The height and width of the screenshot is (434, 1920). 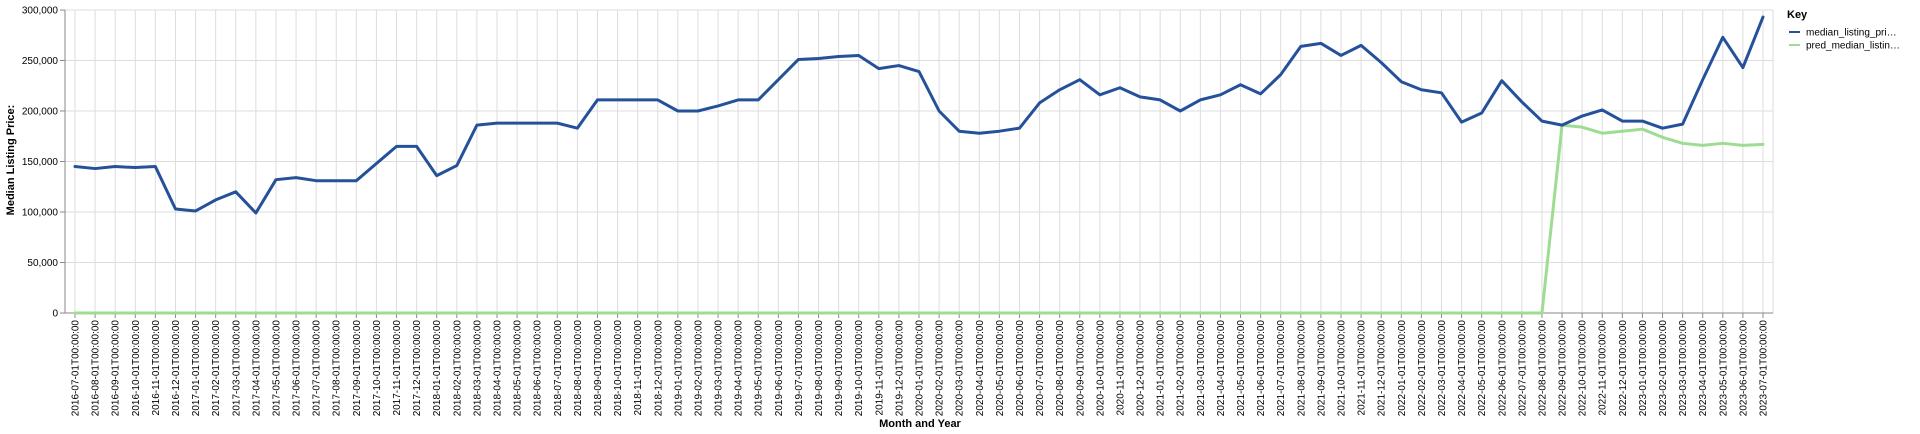 I want to click on x-tick-label: 2023-07-01T00:00:00, so click(x=1764, y=368).